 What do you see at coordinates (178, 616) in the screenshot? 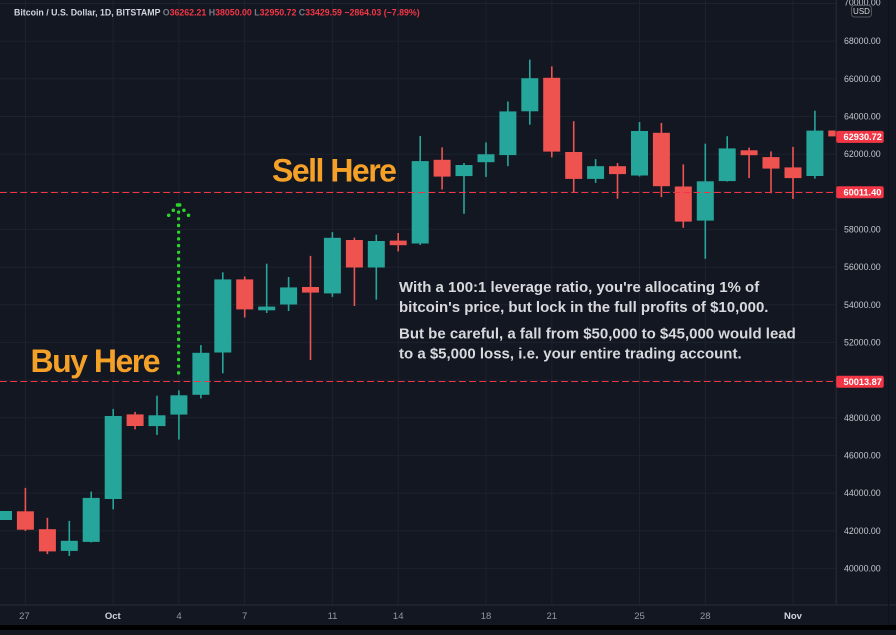
I see `svg-text: 4` at bounding box center [178, 616].